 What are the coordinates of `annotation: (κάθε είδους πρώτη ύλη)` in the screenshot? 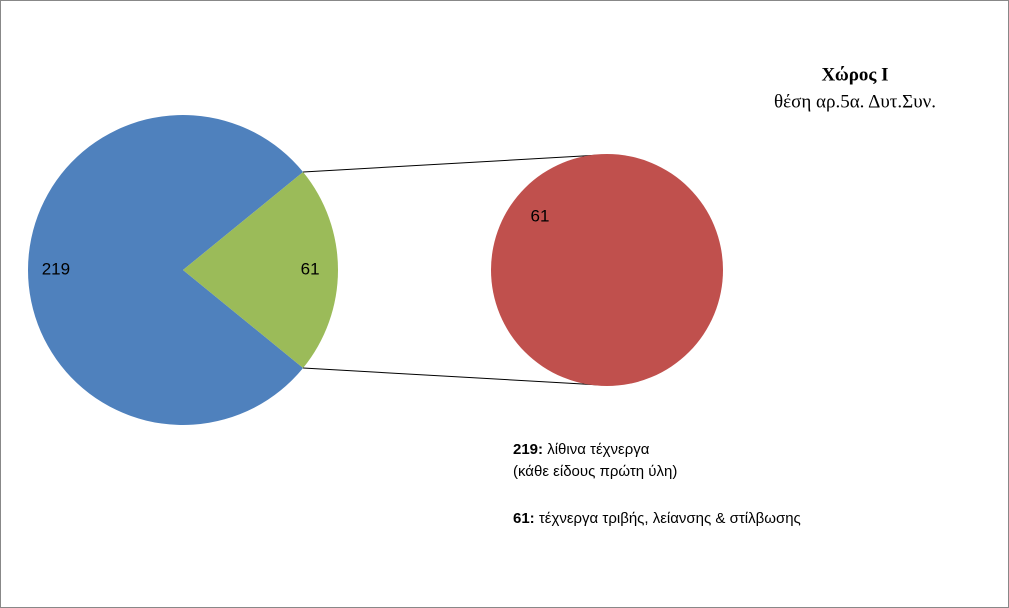 It's located at (595, 471).